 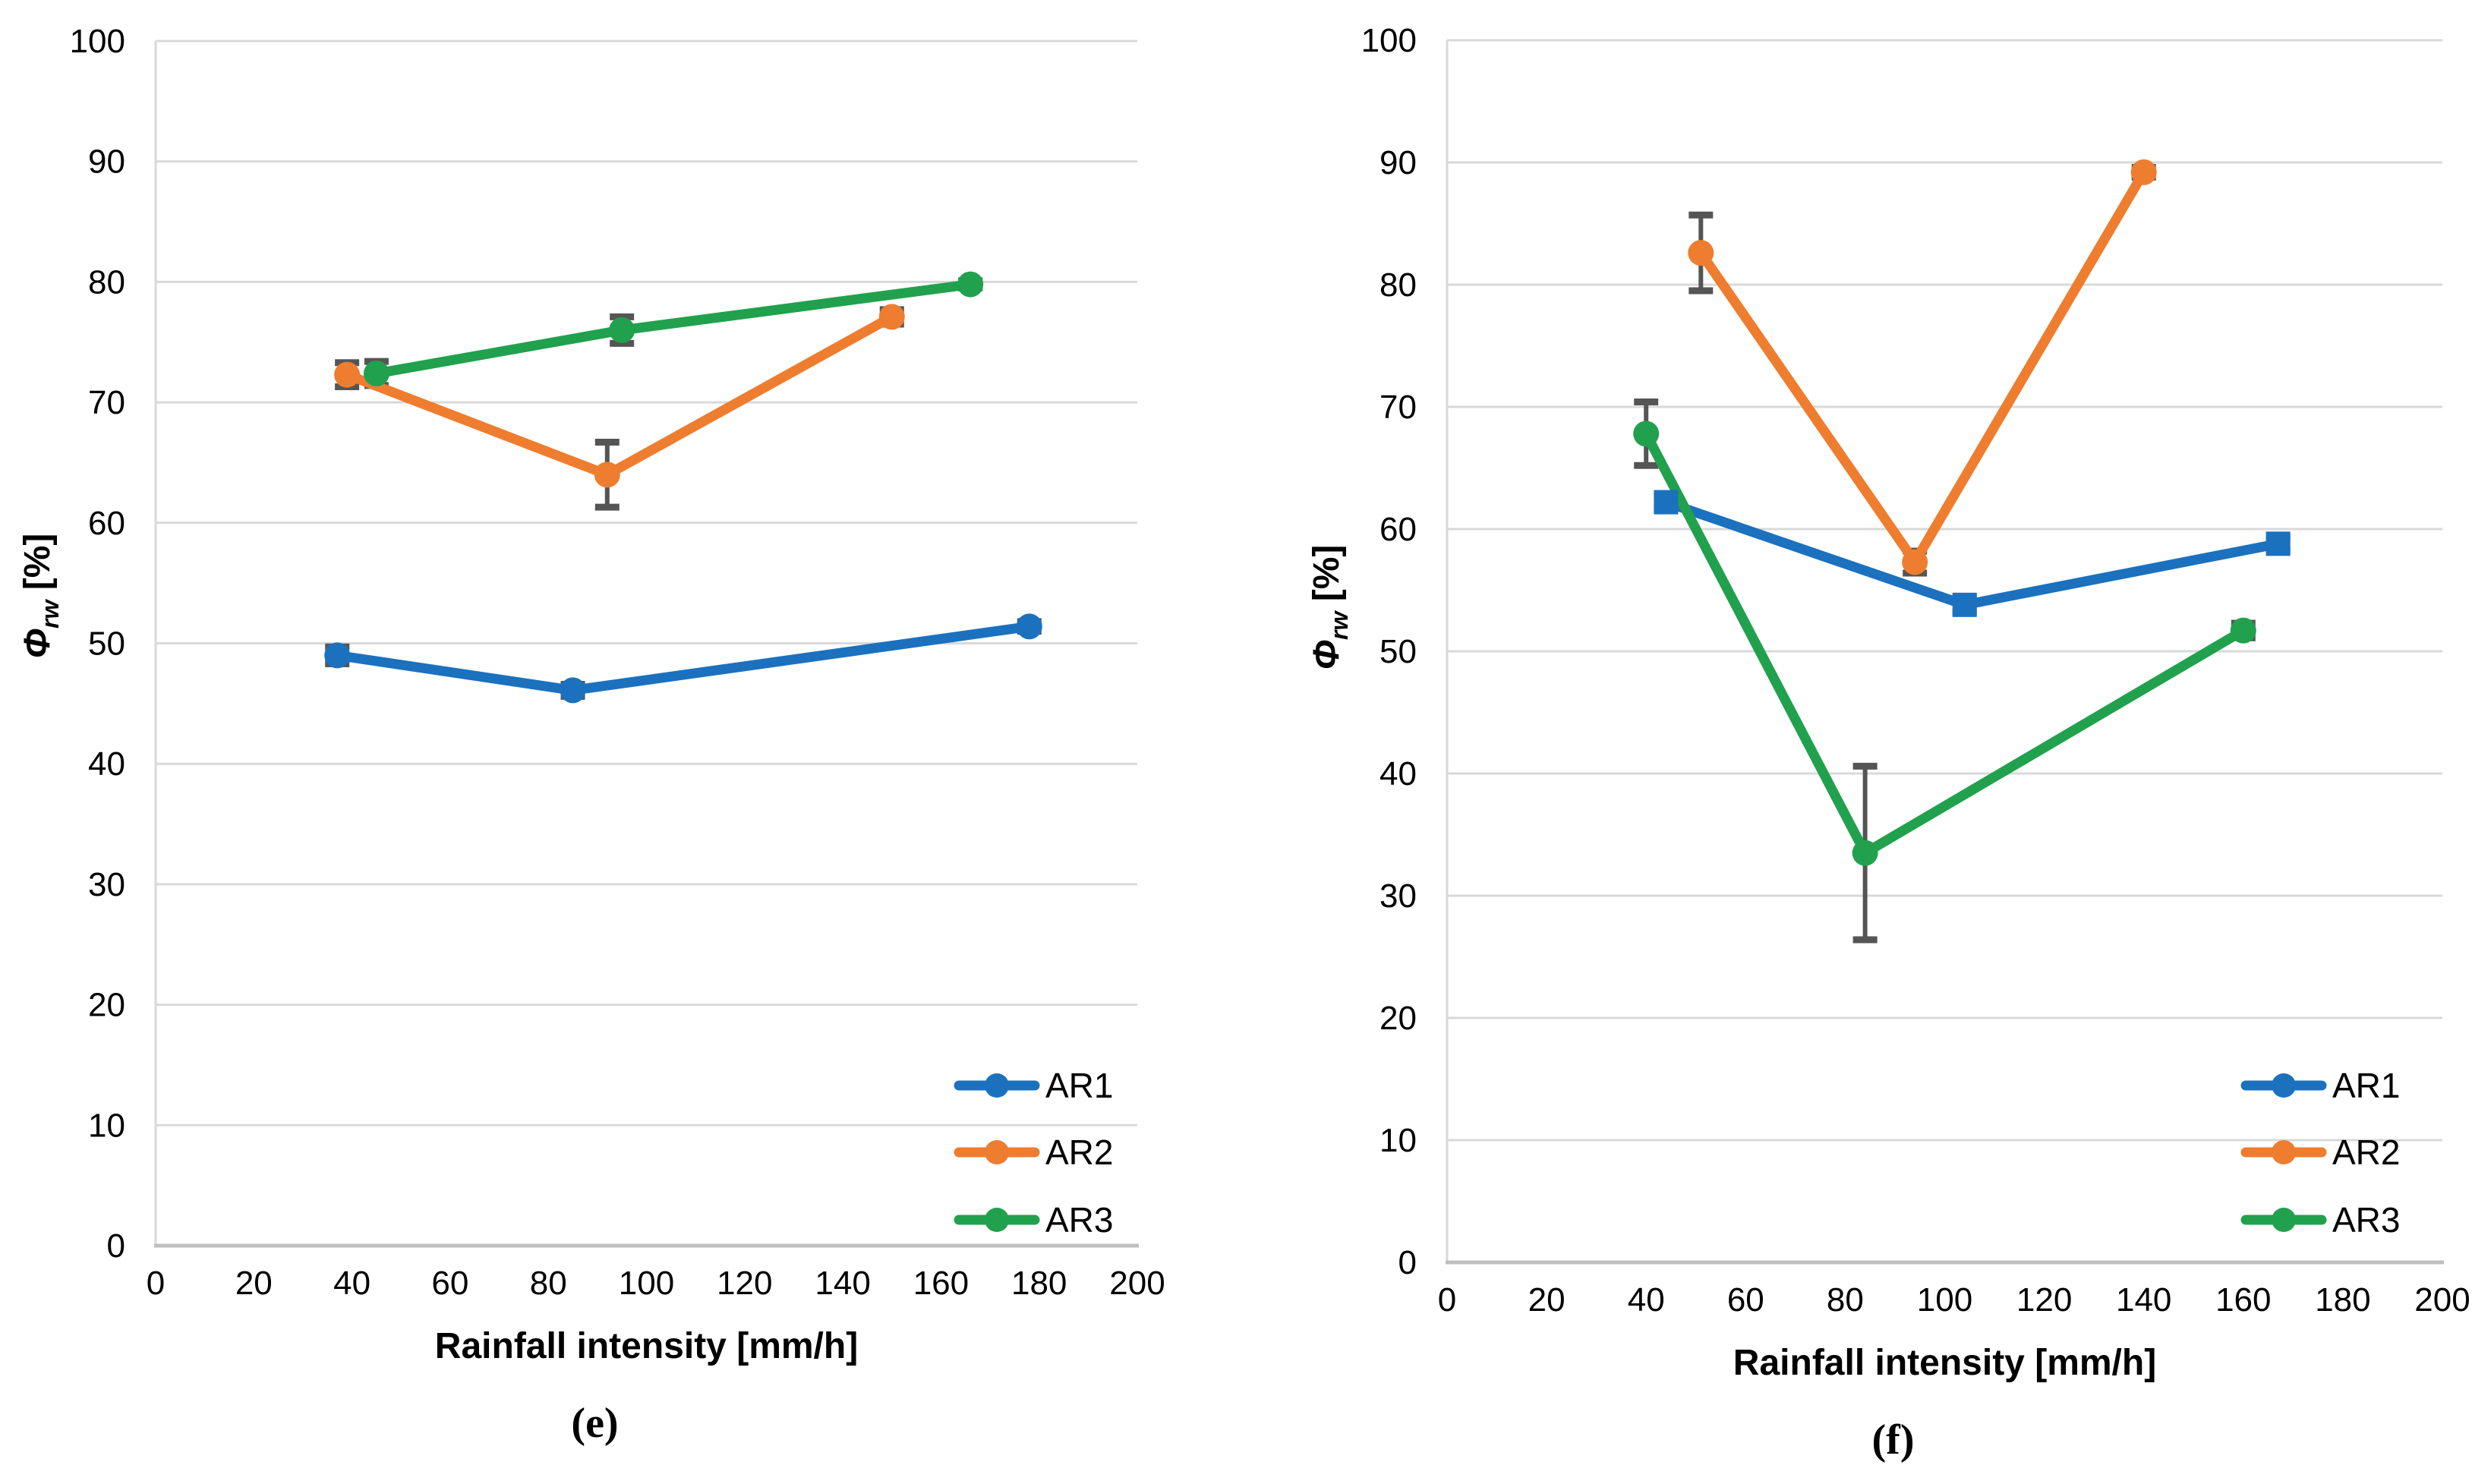 I want to click on series-line-AR2, so click(x=1922, y=367).